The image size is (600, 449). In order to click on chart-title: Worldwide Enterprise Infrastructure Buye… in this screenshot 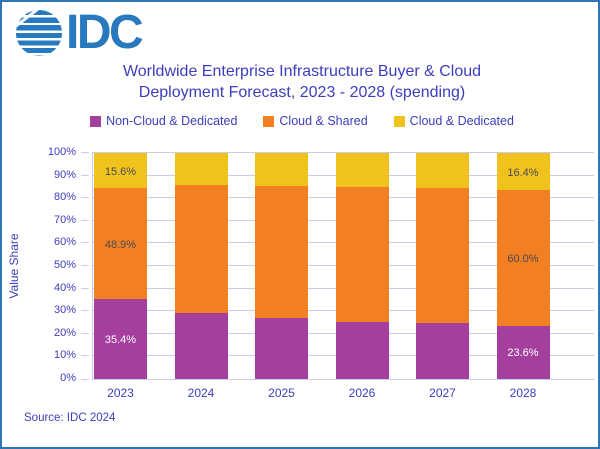, I will do `click(300, 82)`.